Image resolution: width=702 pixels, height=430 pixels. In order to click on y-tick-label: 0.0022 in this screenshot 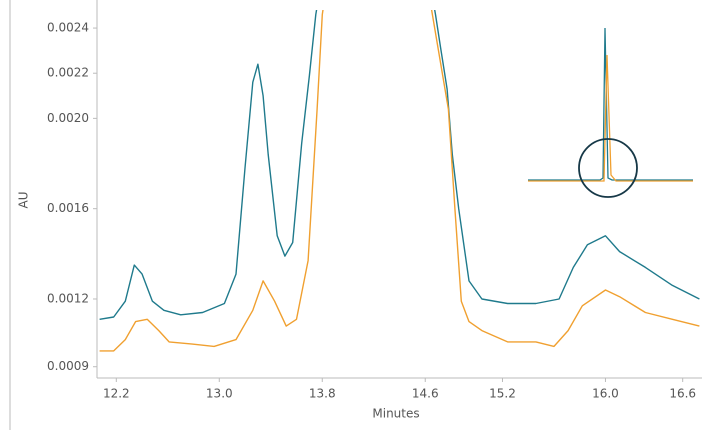, I will do `click(68, 73)`.